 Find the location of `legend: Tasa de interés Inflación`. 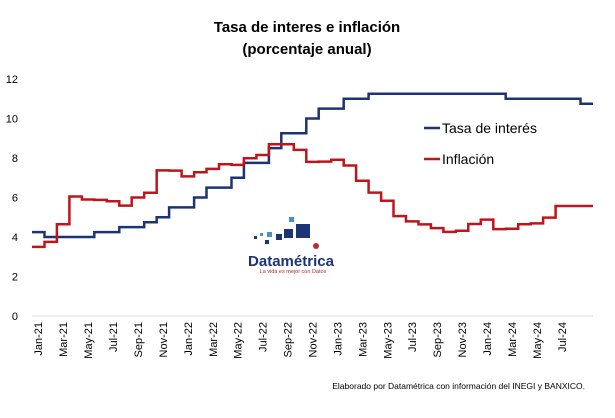

legend: Tasa de interés Inflación is located at coordinates (480, 143).